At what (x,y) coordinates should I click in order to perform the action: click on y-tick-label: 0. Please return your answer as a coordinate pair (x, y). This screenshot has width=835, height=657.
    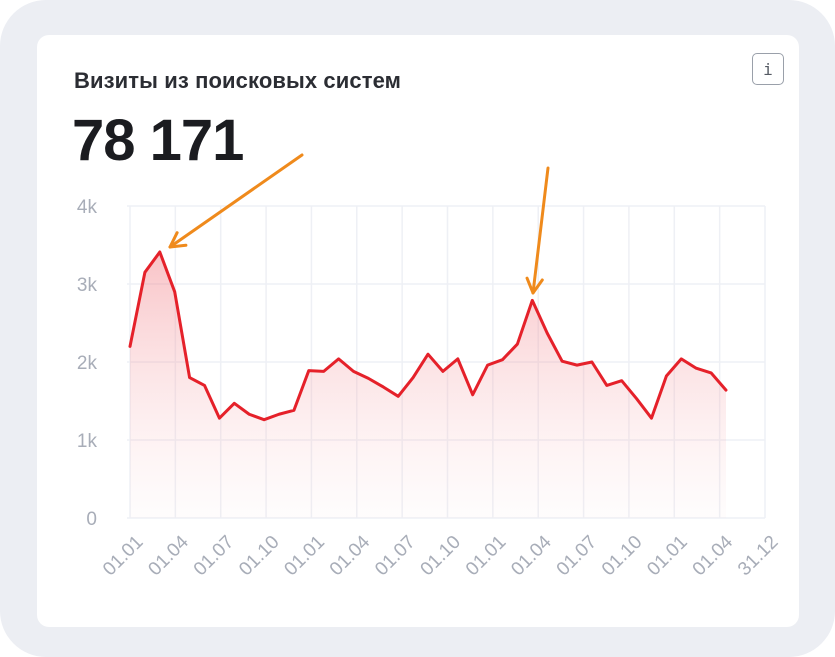
    Looking at the image, I should click on (91, 519).